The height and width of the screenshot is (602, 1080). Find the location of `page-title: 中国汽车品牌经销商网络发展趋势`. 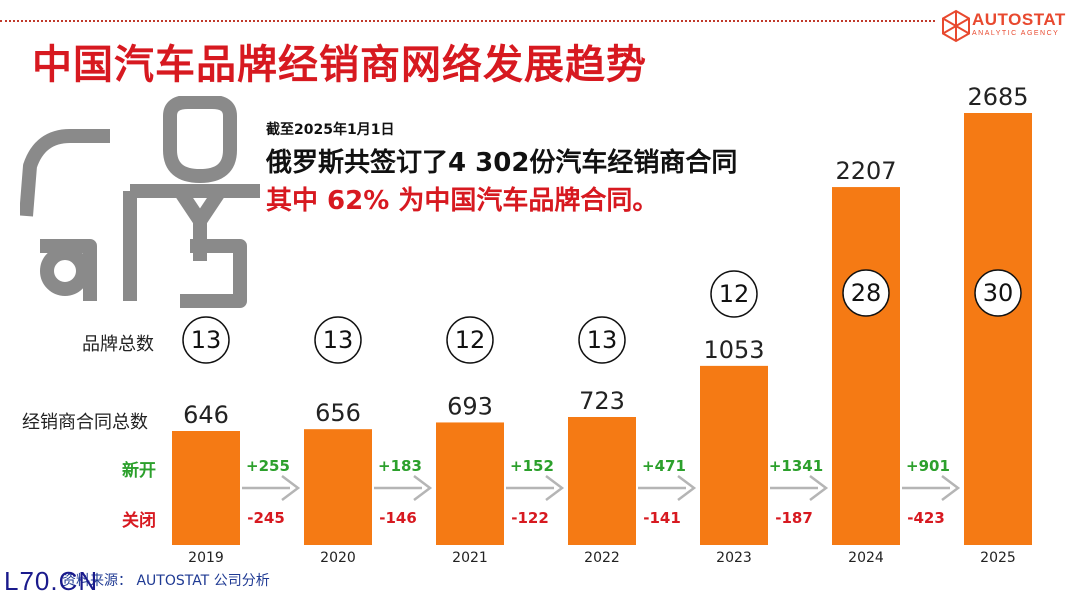

page-title: 中国汽车品牌经销商网络发展趋势 is located at coordinates (339, 65).